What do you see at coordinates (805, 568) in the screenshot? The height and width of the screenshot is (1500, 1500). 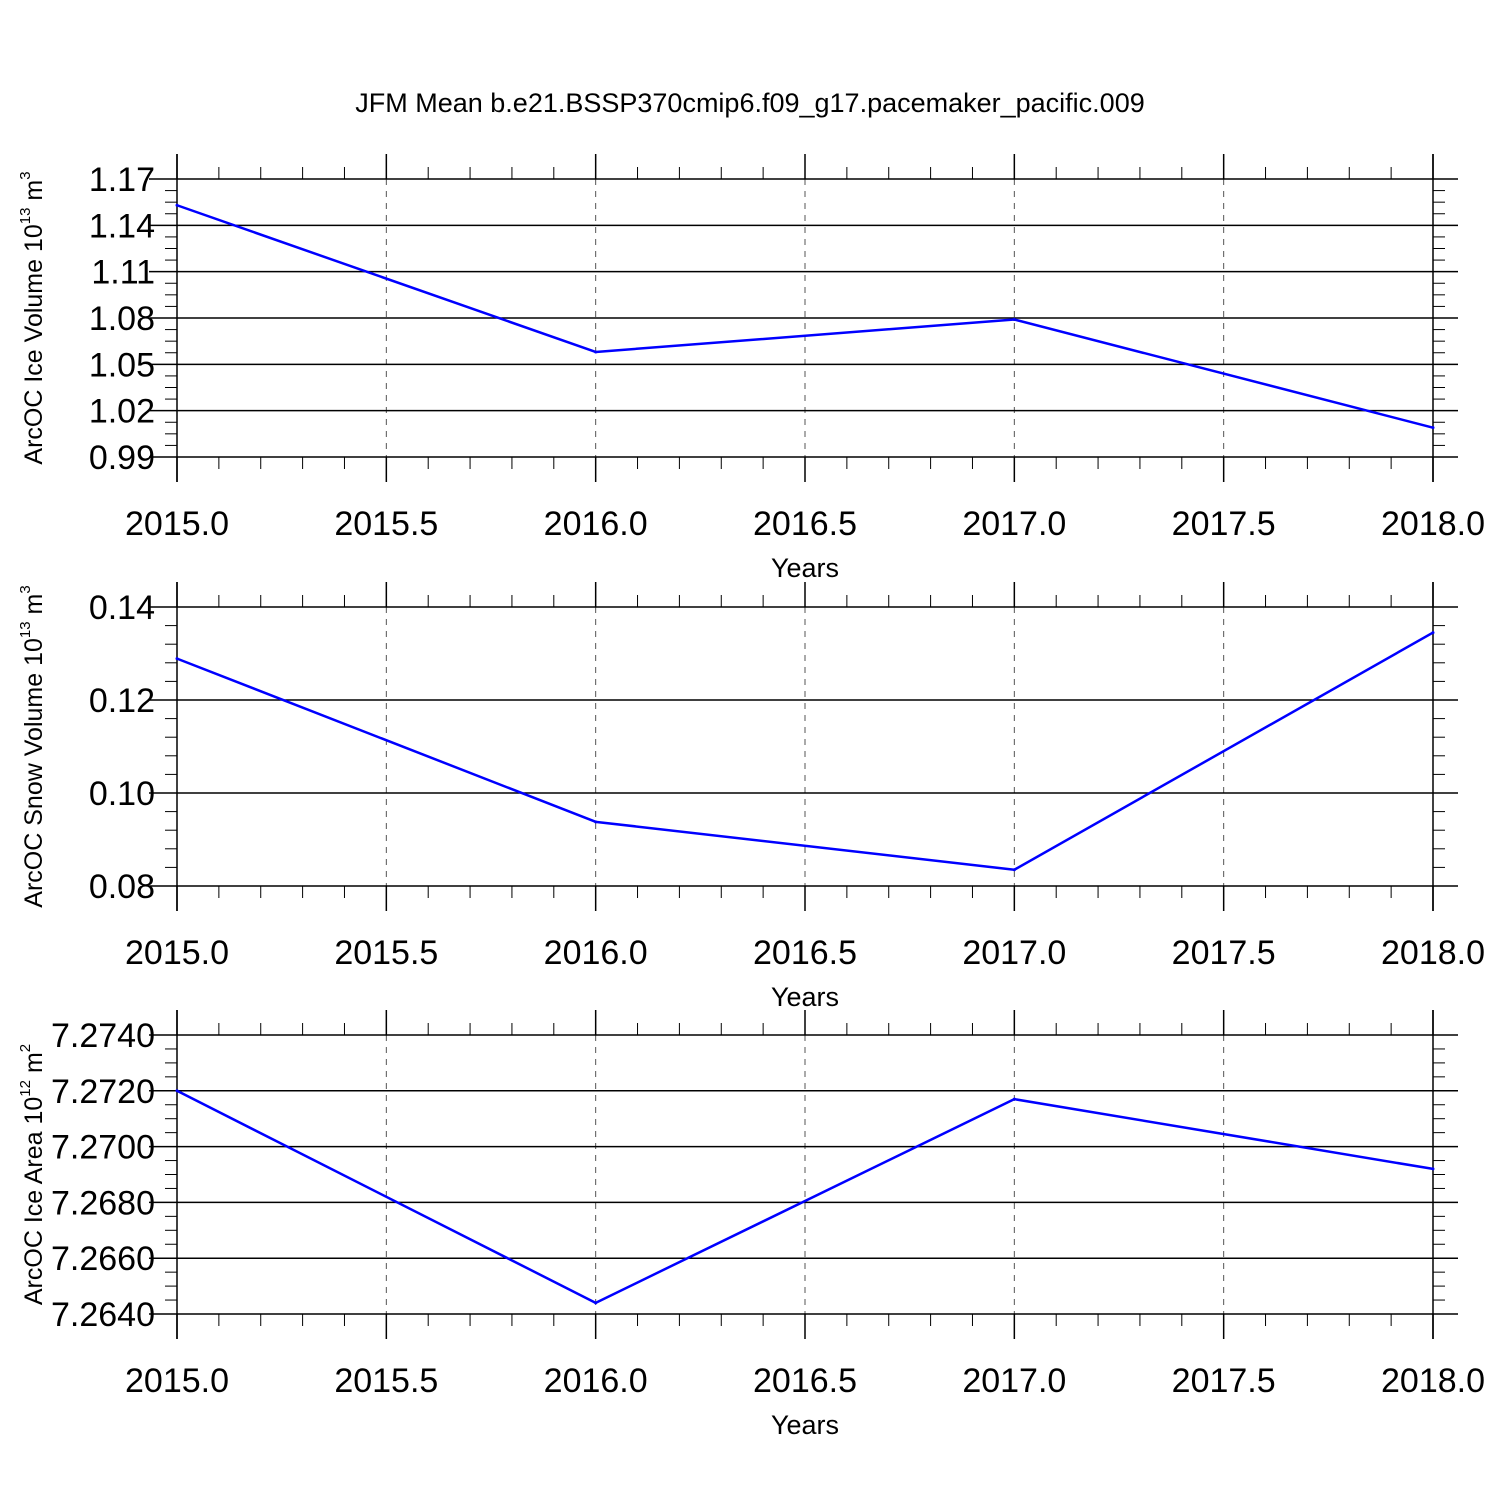 I see `panel-1-x-axis-label: Years` at bounding box center [805, 568].